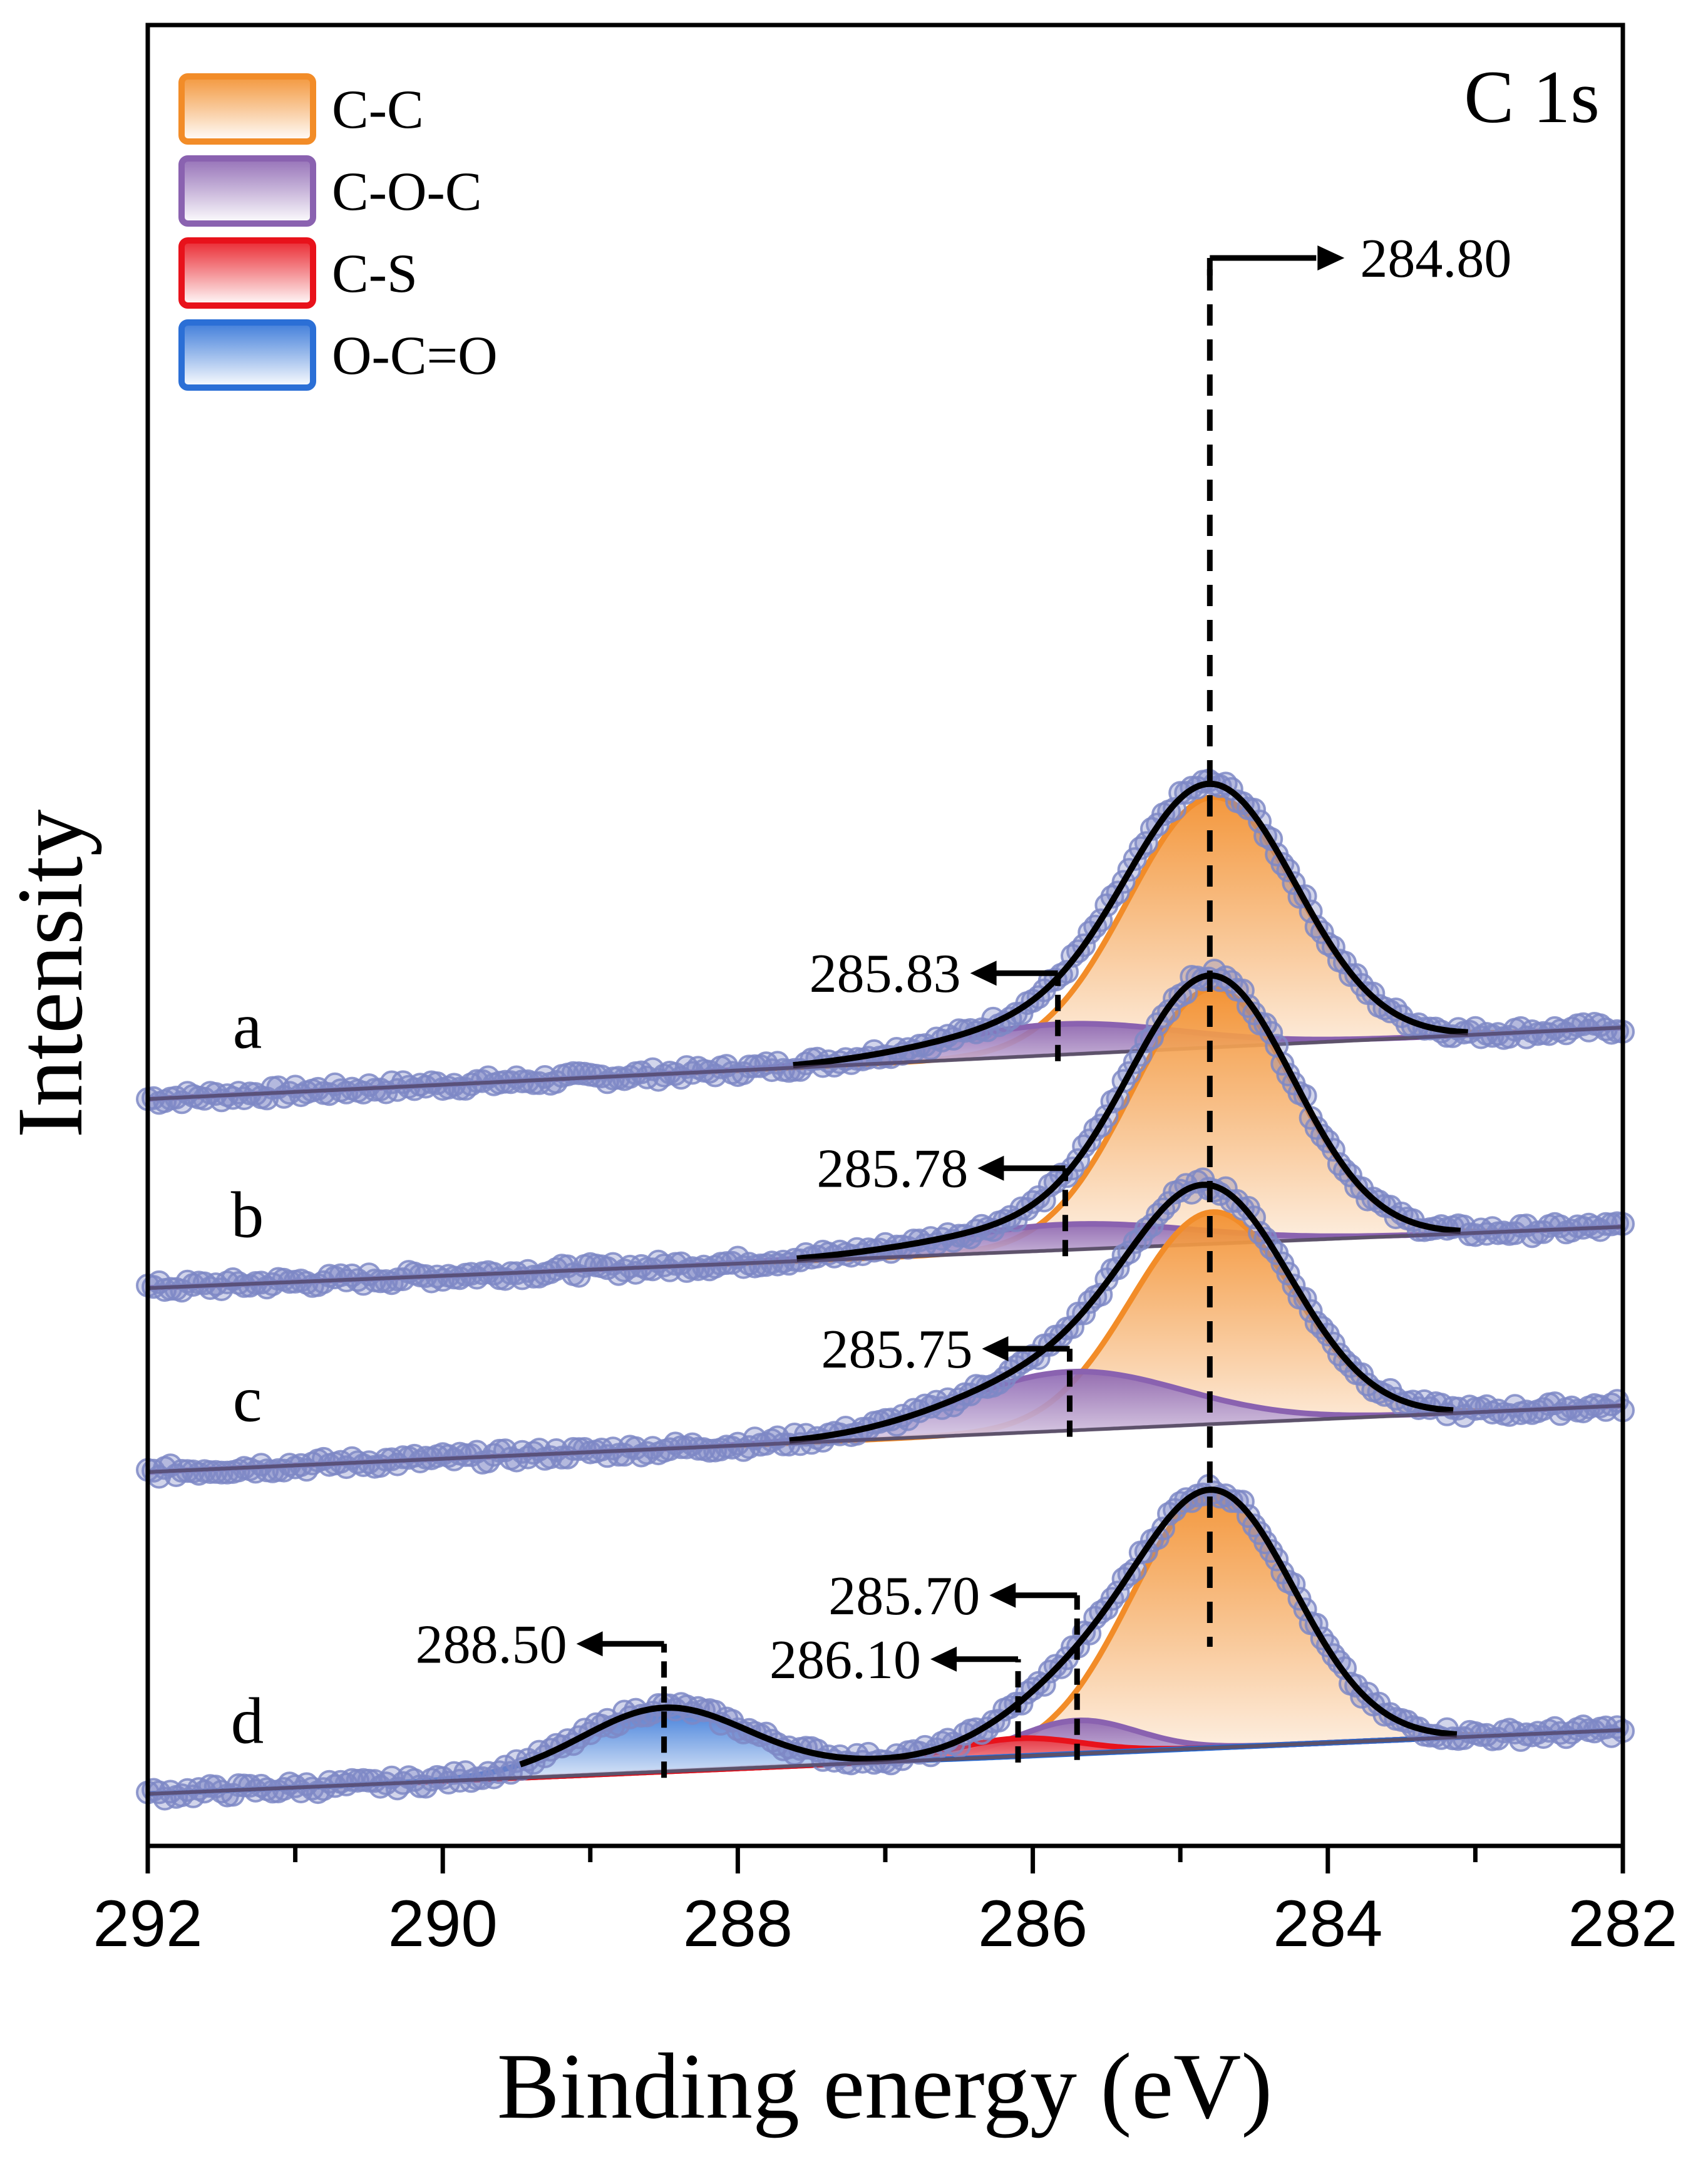 The height and width of the screenshot is (2169, 1708). Describe the element at coordinates (407, 192) in the screenshot. I see `legend-label: C-O-C` at that location.